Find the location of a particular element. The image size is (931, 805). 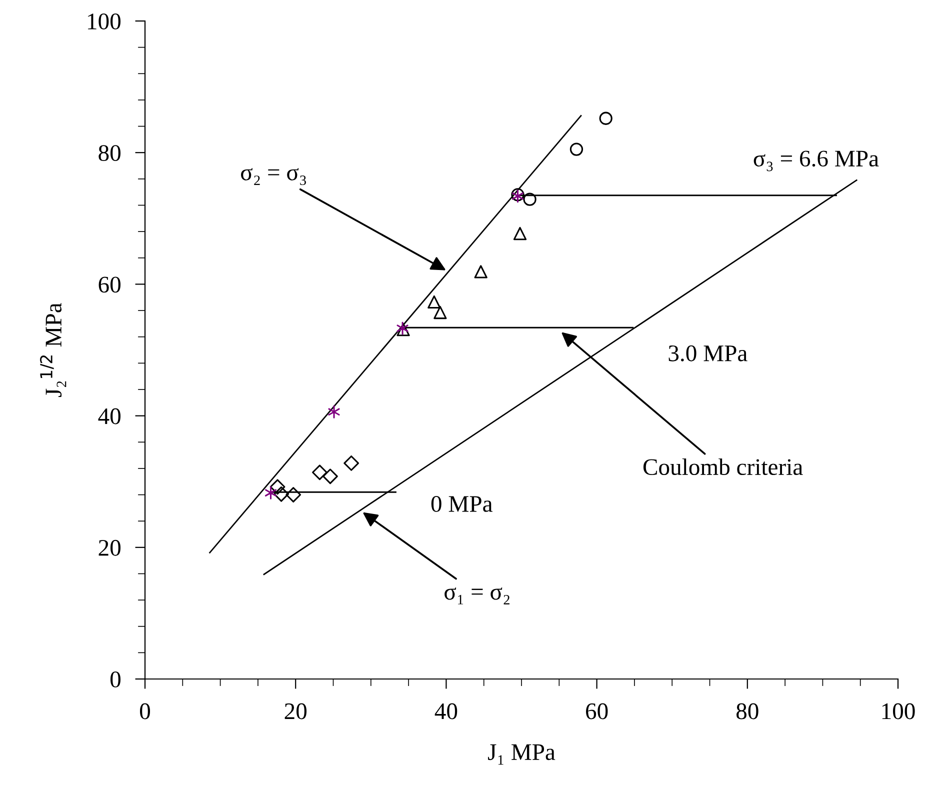

y-axis-title: J₂$^{1/2}$ MPa is located at coordinates (53, 349).